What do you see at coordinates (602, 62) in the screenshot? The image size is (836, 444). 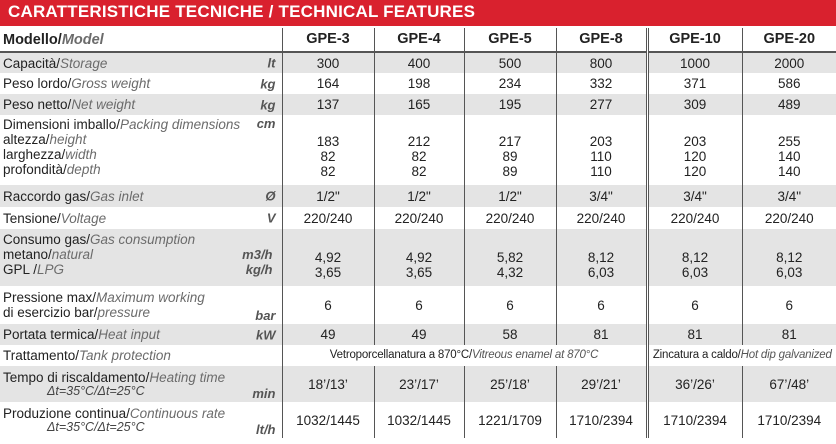 I see `table-cell: 800` at bounding box center [602, 62].